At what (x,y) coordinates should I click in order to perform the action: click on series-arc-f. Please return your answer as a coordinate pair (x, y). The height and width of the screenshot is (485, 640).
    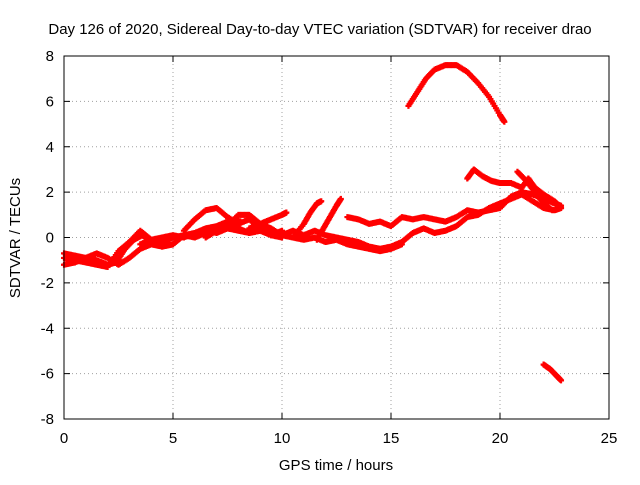
    Looking at the image, I should click on (383, 221).